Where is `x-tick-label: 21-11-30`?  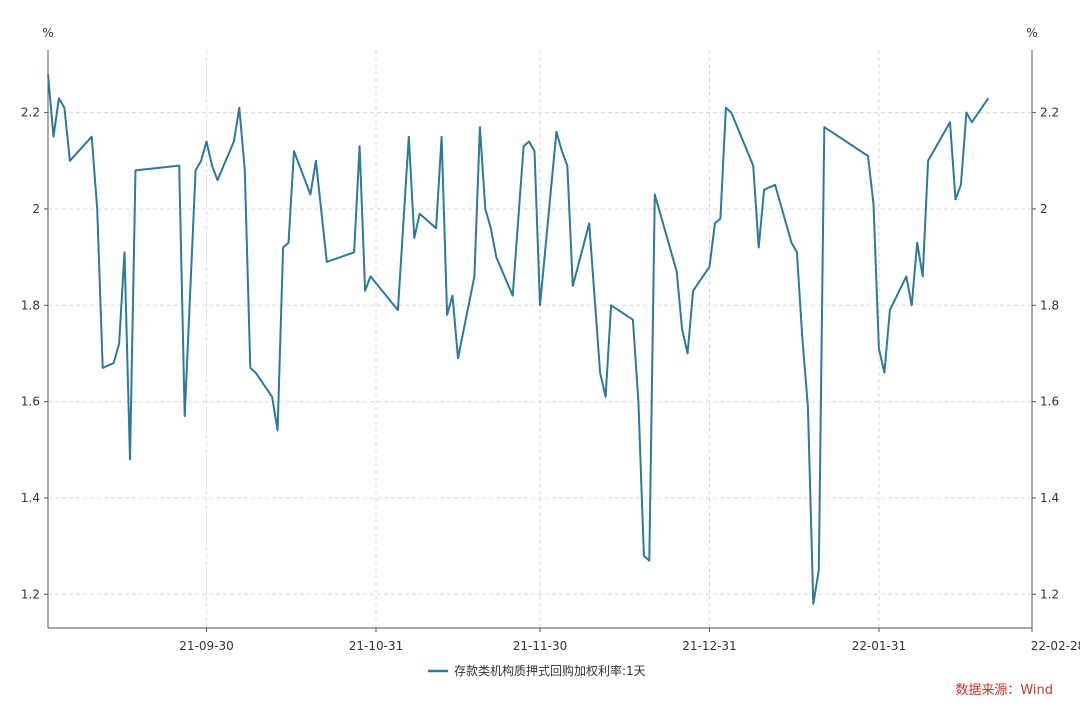 x-tick-label: 21-11-30 is located at coordinates (540, 646).